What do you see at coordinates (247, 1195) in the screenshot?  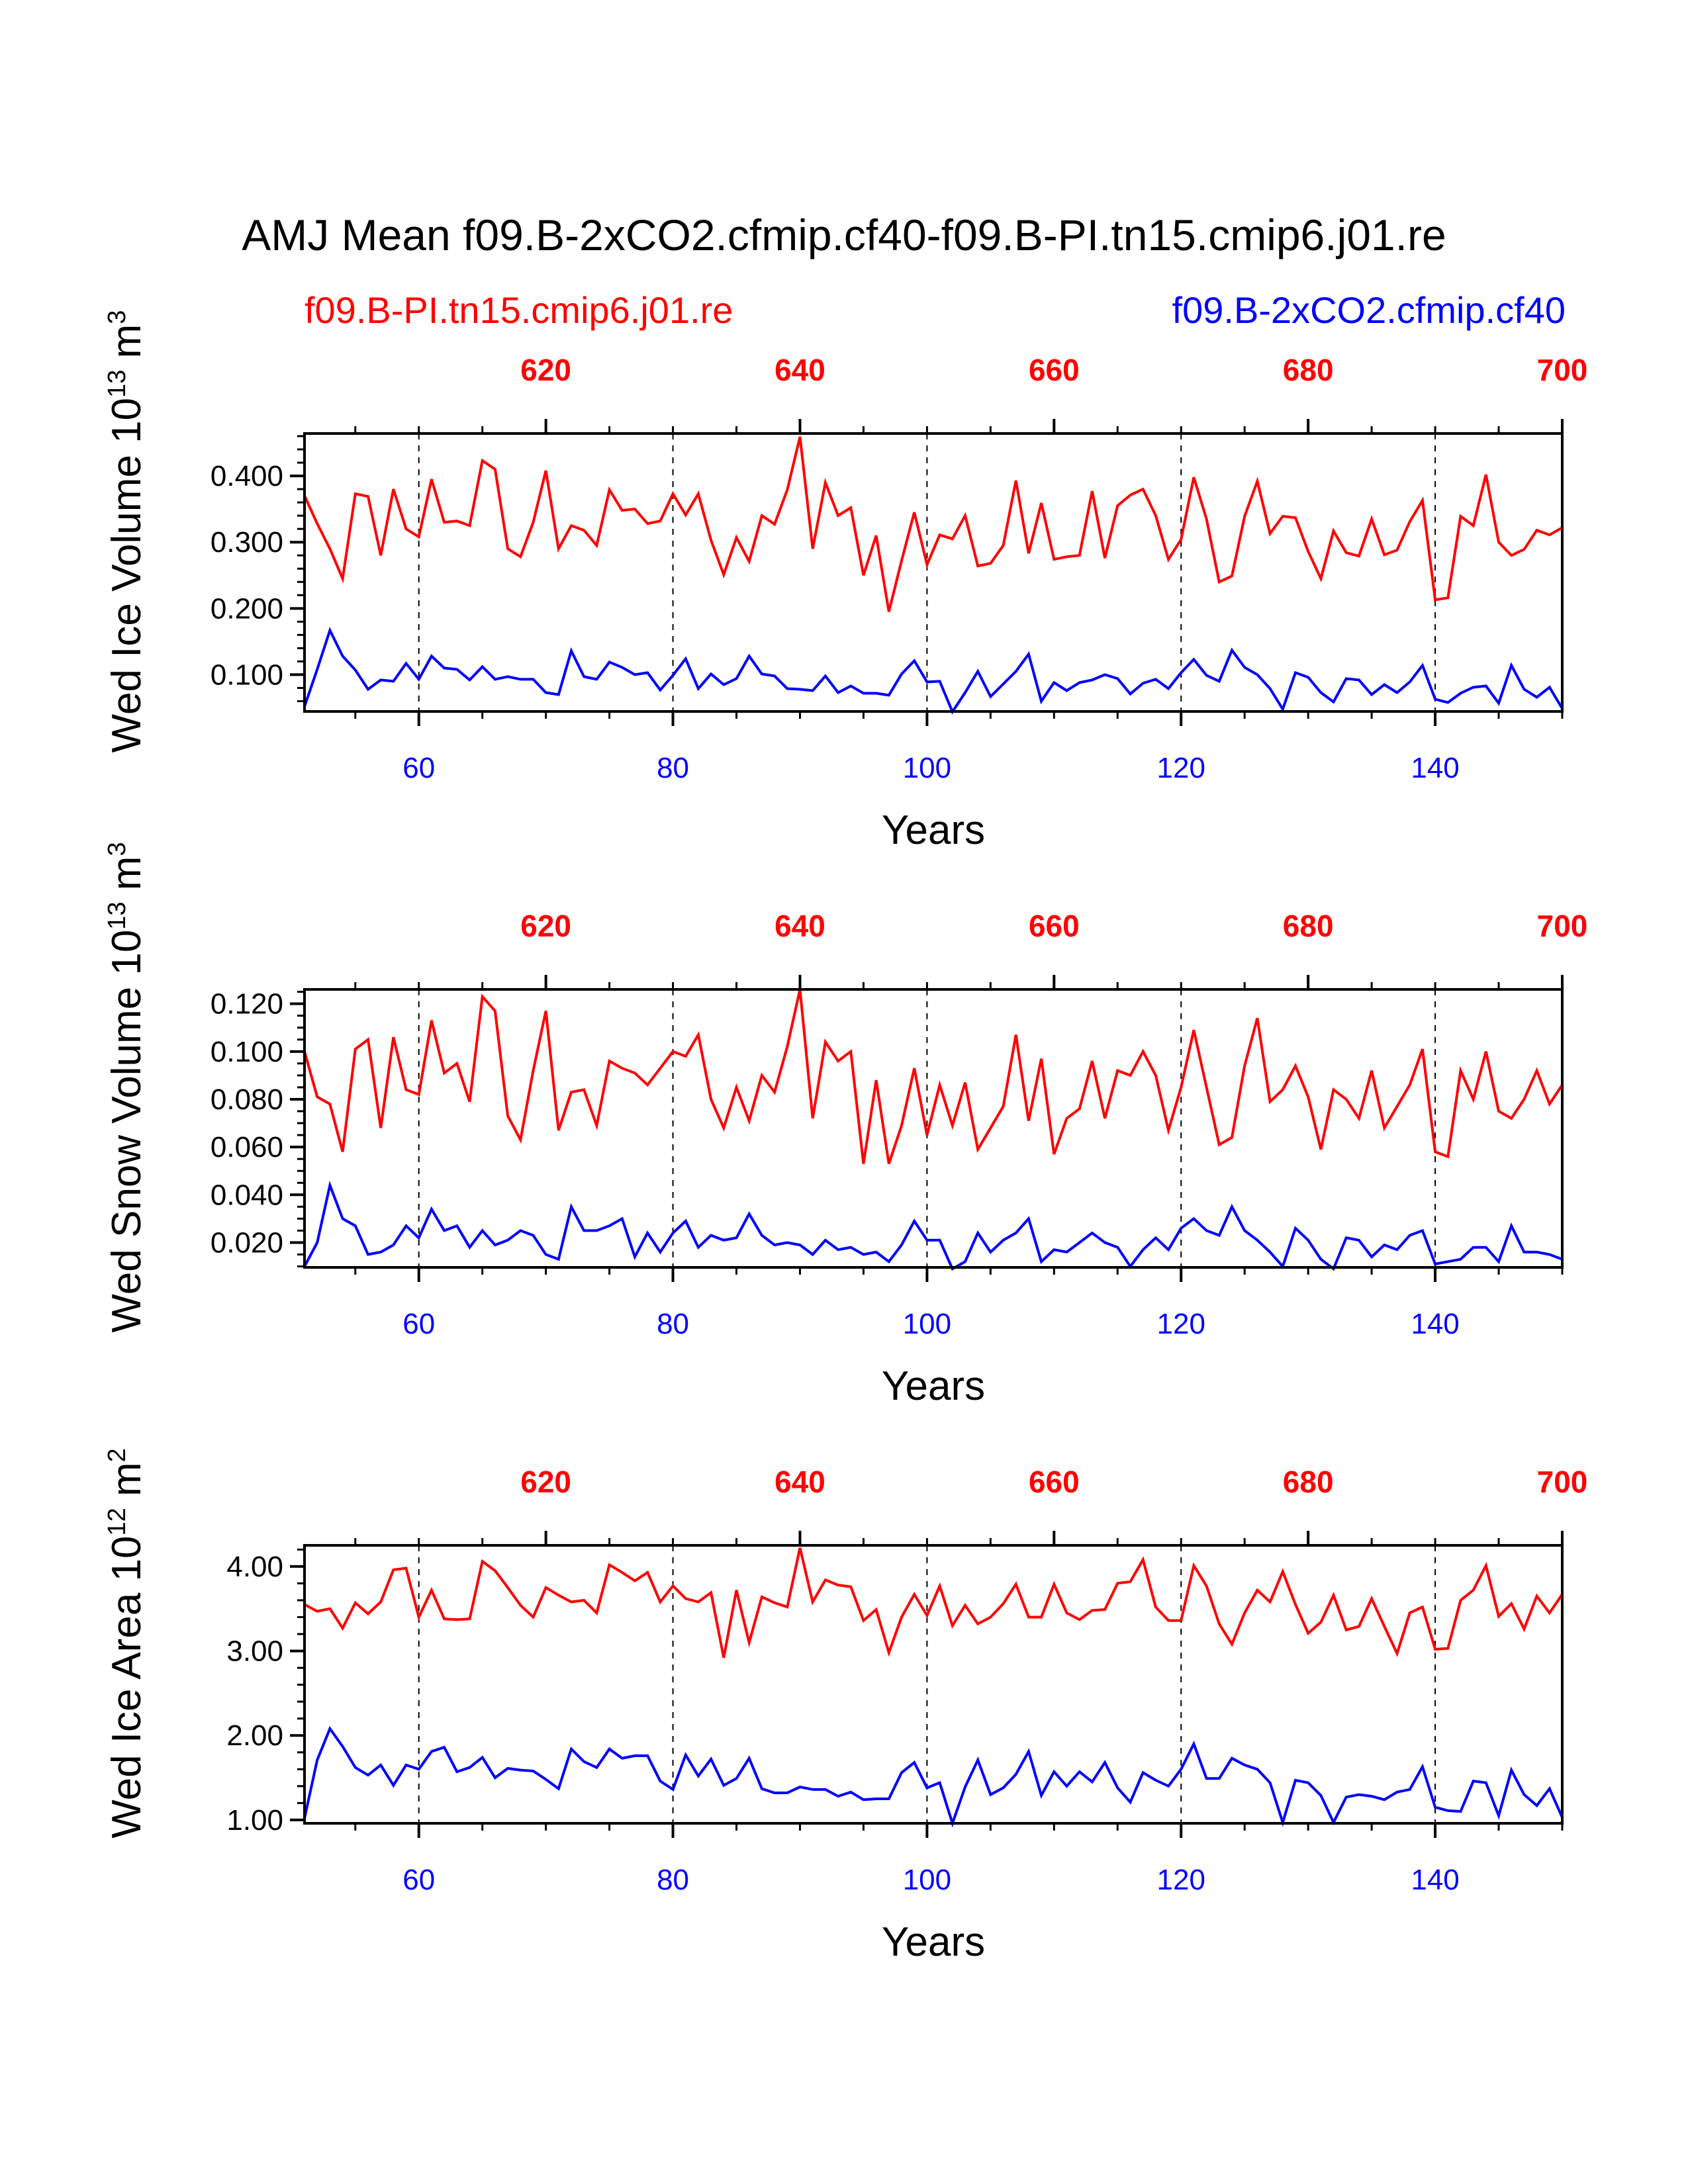 I see `y-tick-label: 0.040` at bounding box center [247, 1195].